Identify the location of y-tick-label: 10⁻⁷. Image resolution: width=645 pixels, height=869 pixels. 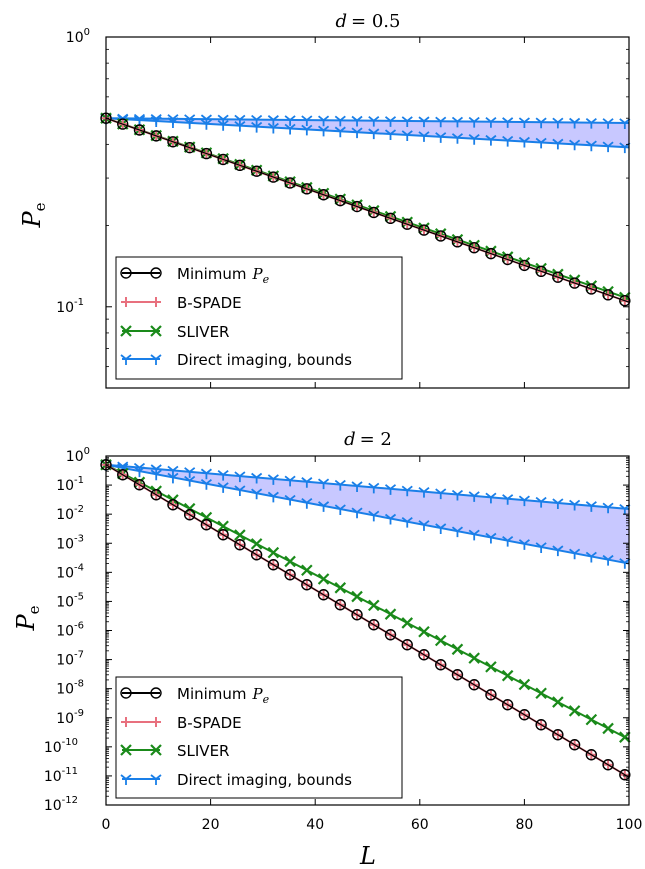
(70, 659).